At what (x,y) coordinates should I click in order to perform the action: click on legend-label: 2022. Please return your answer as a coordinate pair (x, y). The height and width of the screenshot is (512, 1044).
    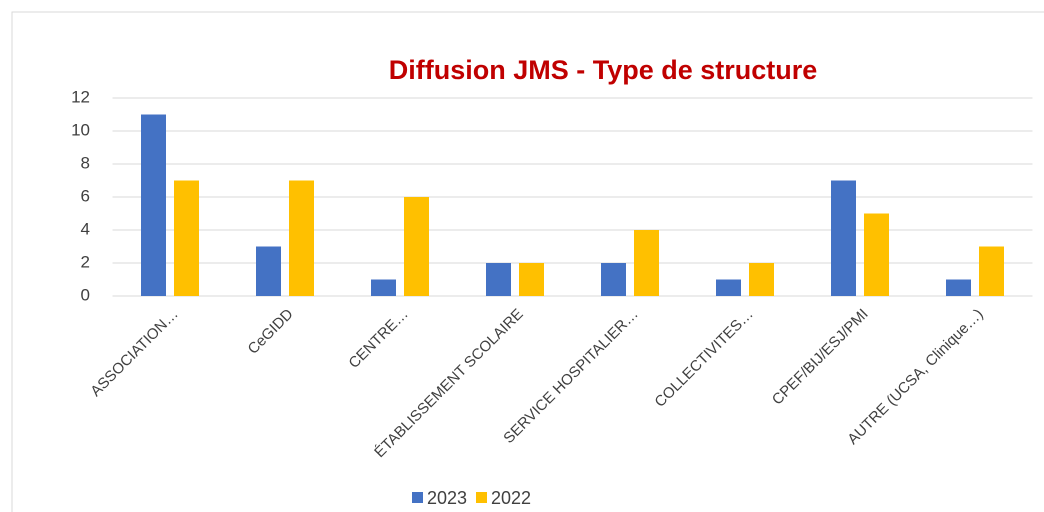
    Looking at the image, I should click on (511, 498).